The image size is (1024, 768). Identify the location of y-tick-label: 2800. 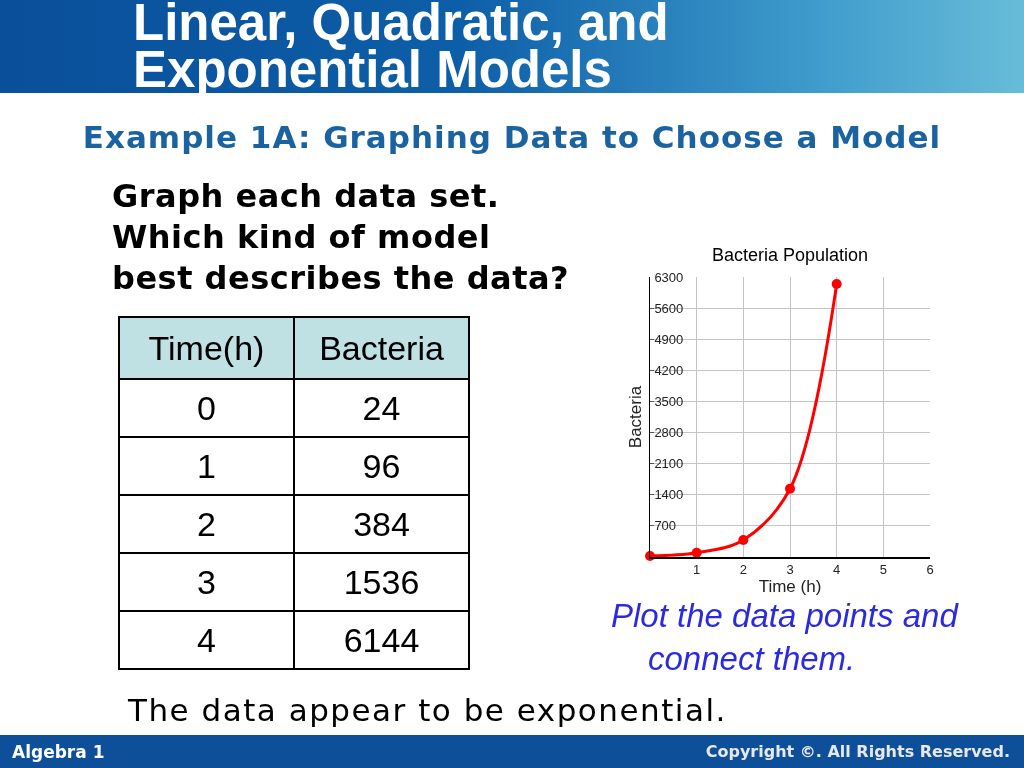
(669, 433).